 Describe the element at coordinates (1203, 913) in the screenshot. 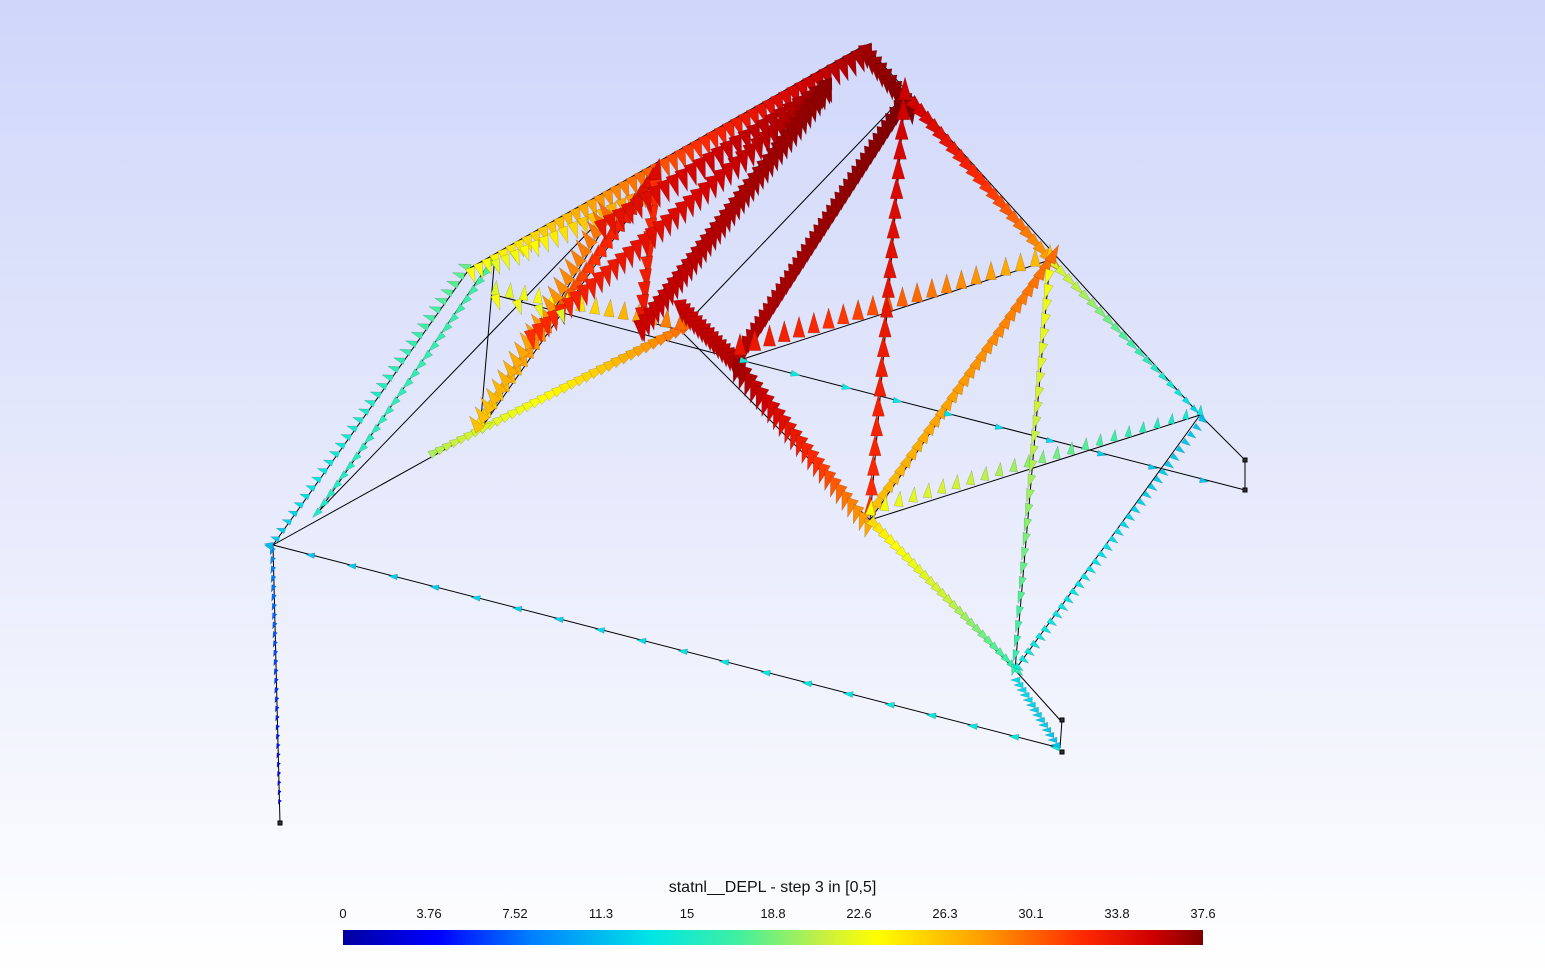

I see `legend-tick-label: 37.6` at that location.